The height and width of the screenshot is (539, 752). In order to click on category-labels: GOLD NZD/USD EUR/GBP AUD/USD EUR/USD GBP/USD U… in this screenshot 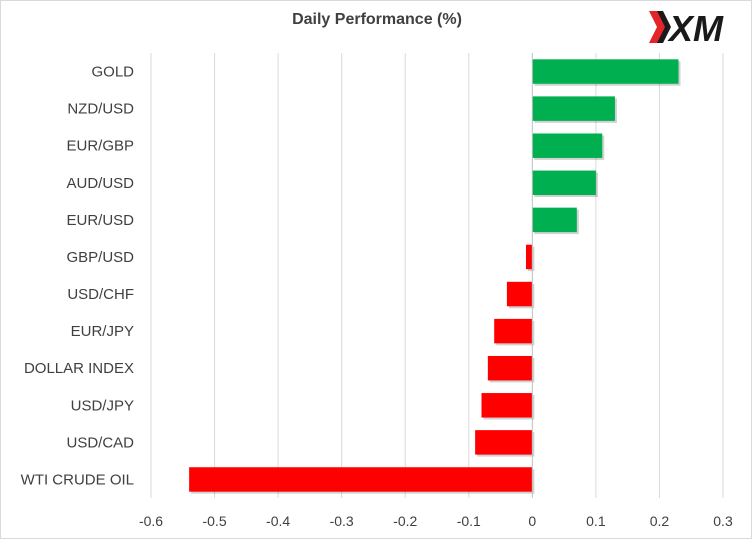, I will do `click(78, 276)`.